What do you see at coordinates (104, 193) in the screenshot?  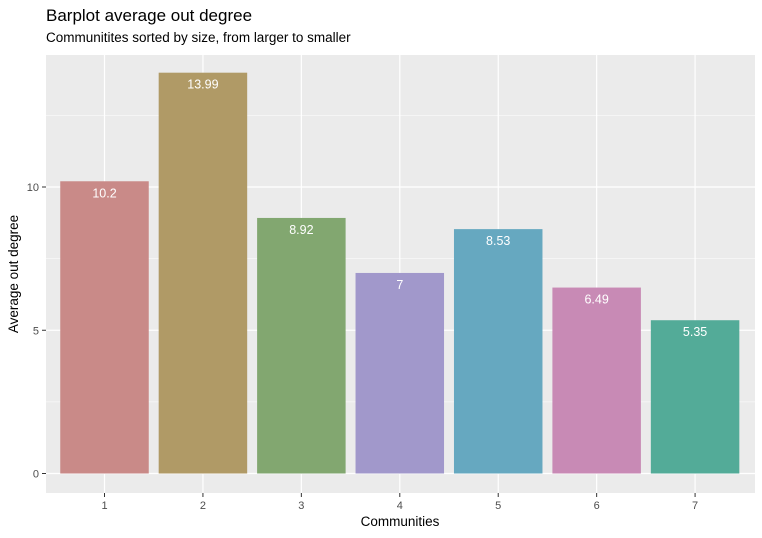 I see `bar-value-label: 10.2` at bounding box center [104, 193].